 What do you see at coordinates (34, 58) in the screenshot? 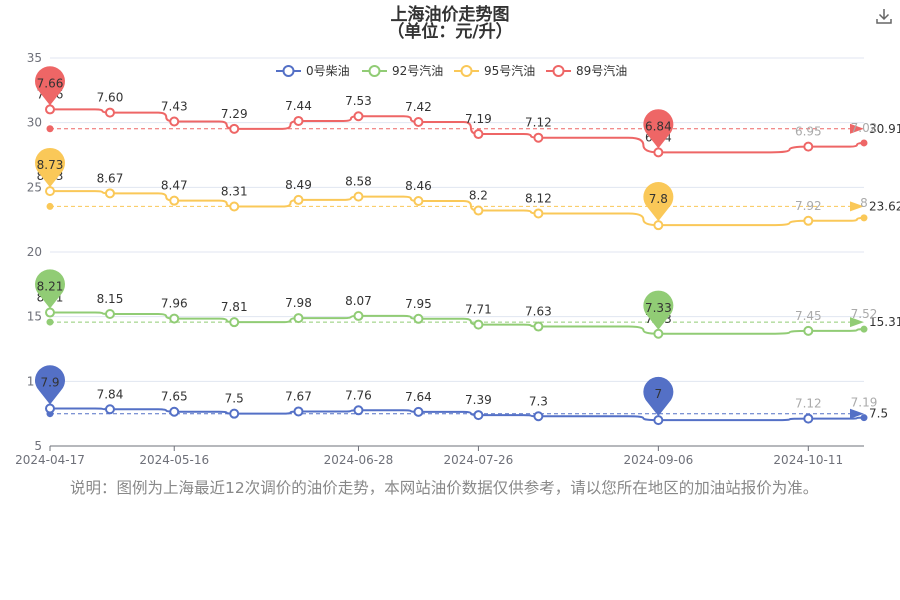
I see `y-tick-label: 35` at bounding box center [34, 58].